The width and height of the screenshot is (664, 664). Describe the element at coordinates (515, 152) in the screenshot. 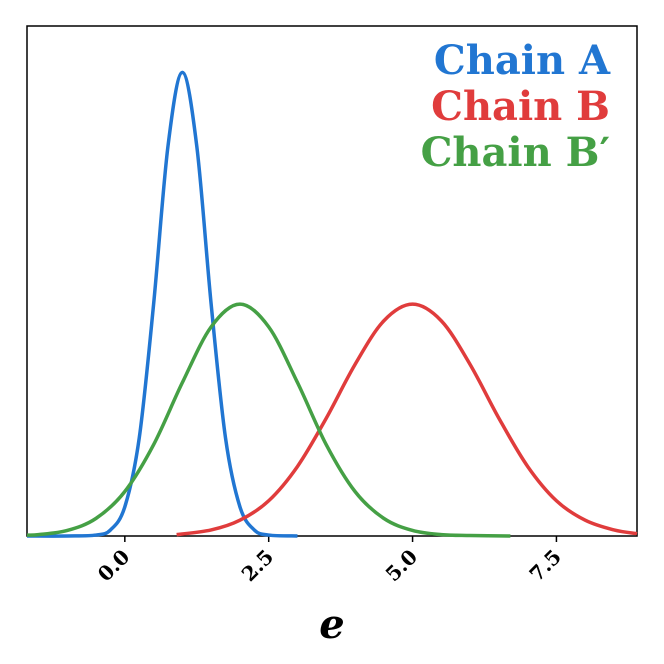

I see `legend-entry: Chain B′` at that location.